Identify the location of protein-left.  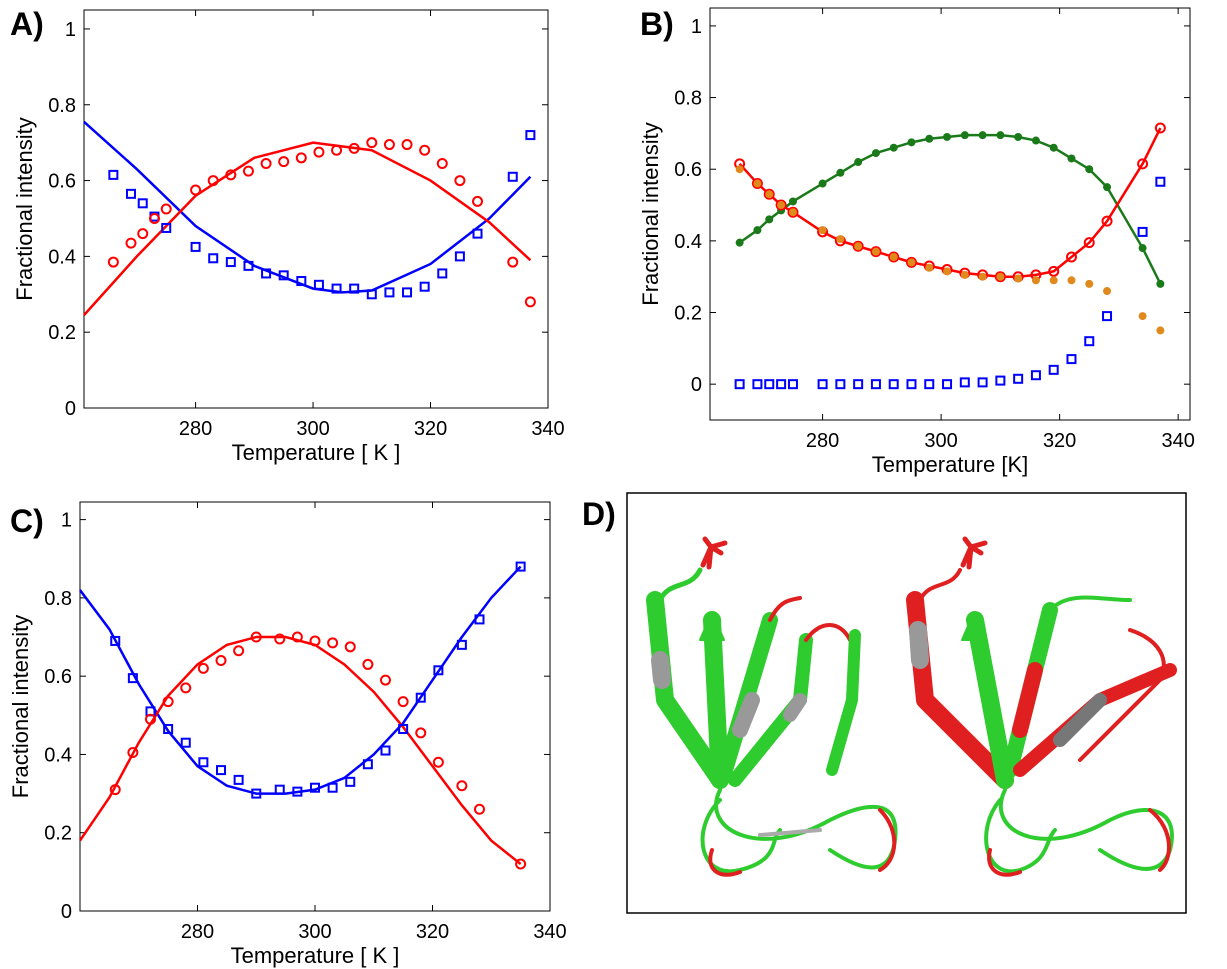
(772, 706).